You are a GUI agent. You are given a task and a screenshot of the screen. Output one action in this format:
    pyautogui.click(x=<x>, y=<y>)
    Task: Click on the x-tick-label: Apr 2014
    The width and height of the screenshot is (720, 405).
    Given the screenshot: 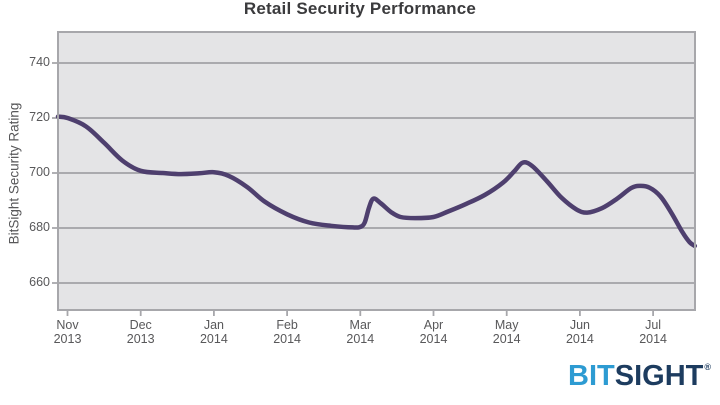 What is the action you would take?
    pyautogui.click(x=433, y=332)
    